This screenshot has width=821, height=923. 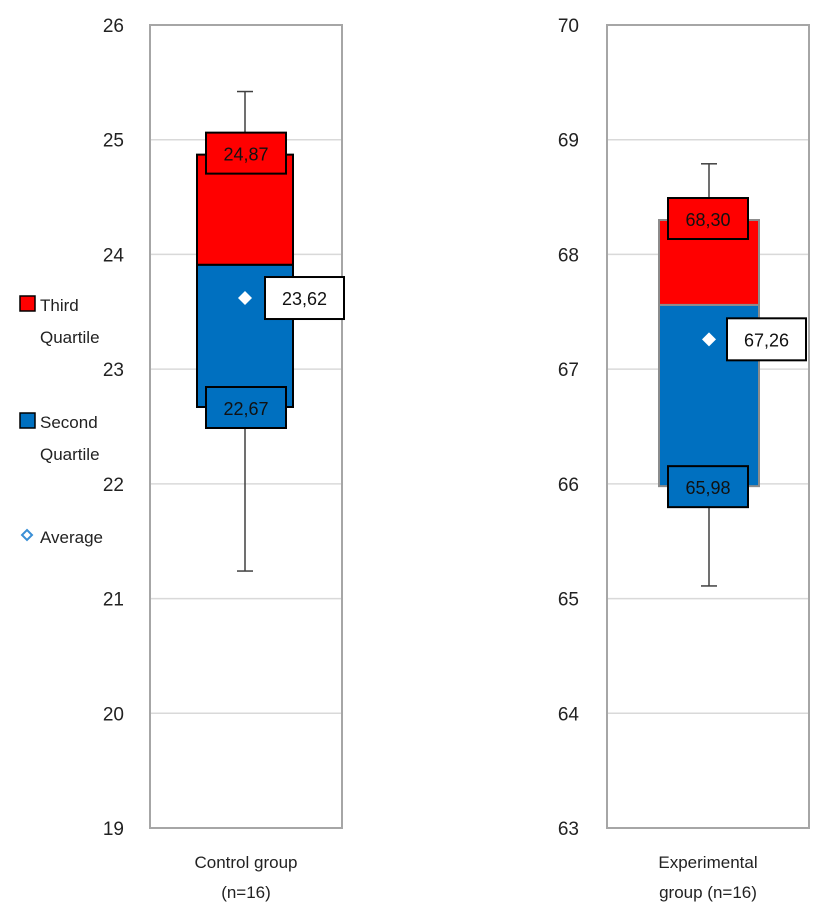 What do you see at coordinates (71, 537) in the screenshot?
I see `legend-label-2: Average` at bounding box center [71, 537].